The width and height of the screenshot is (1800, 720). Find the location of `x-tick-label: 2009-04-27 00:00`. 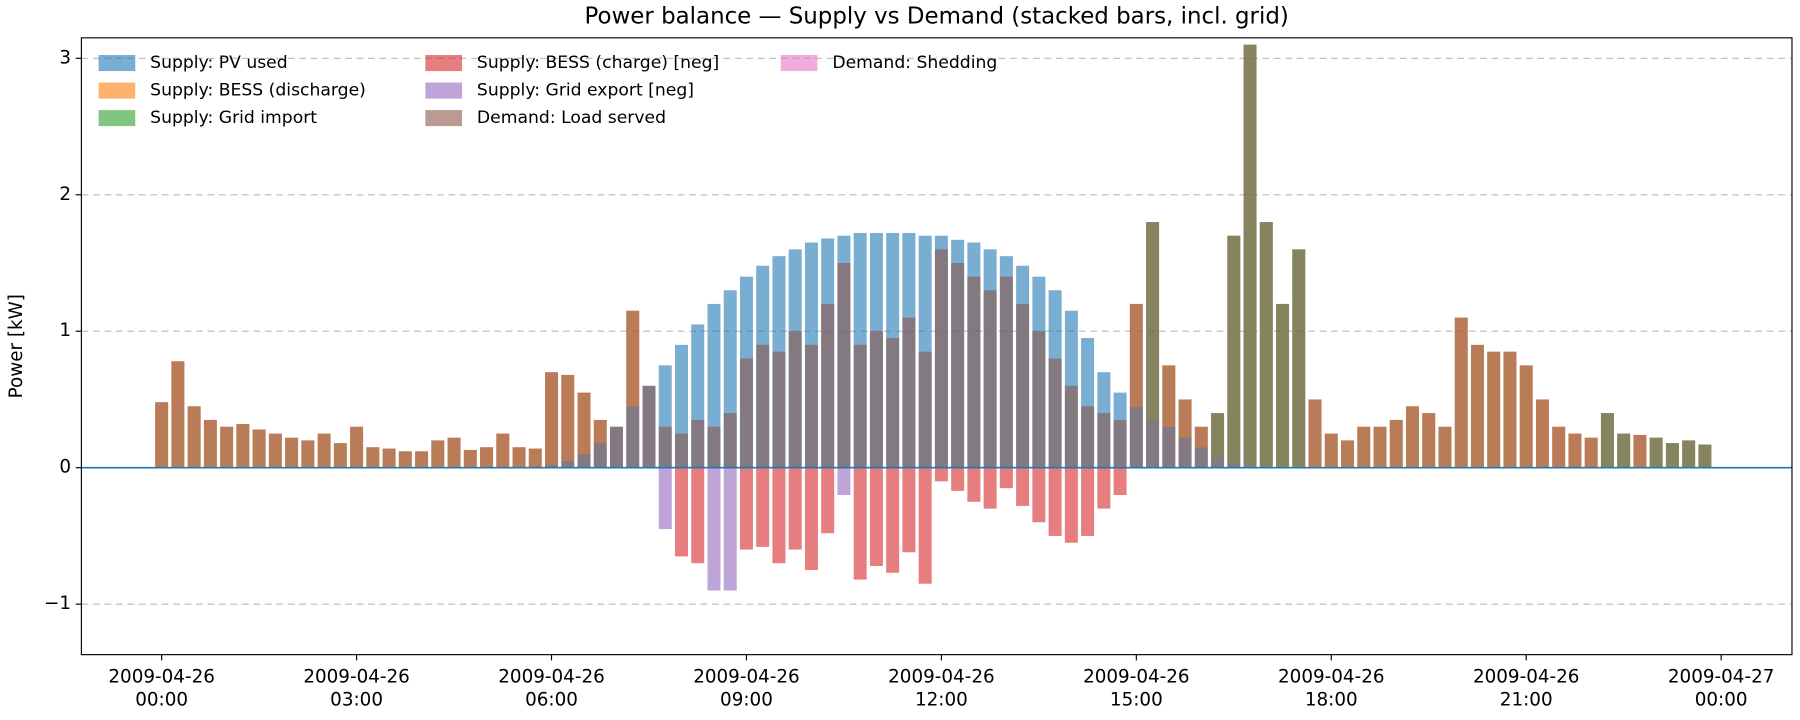

x-tick-label: 2009-04-27 00:00 is located at coordinates (1721, 689).